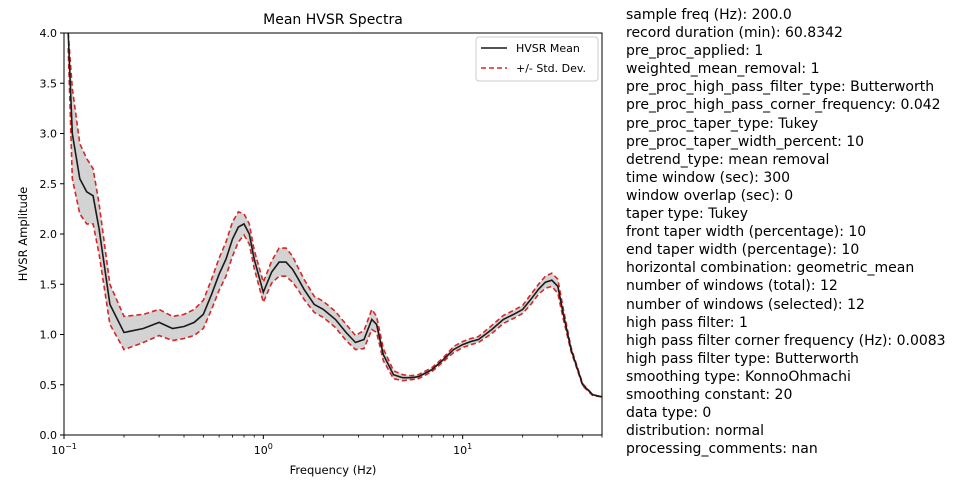 Image resolution: width=973 pixels, height=483 pixels. What do you see at coordinates (742, 358) in the screenshot?
I see `metadata-line: high pass filter type: Butterworth` at bounding box center [742, 358].